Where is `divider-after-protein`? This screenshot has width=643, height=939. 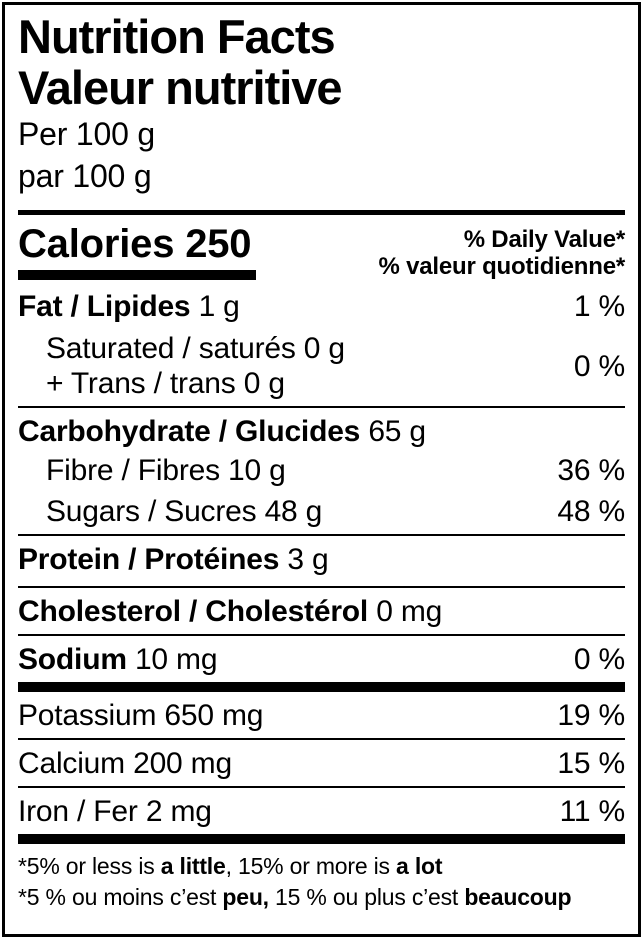 divider-after-protein is located at coordinates (321, 587).